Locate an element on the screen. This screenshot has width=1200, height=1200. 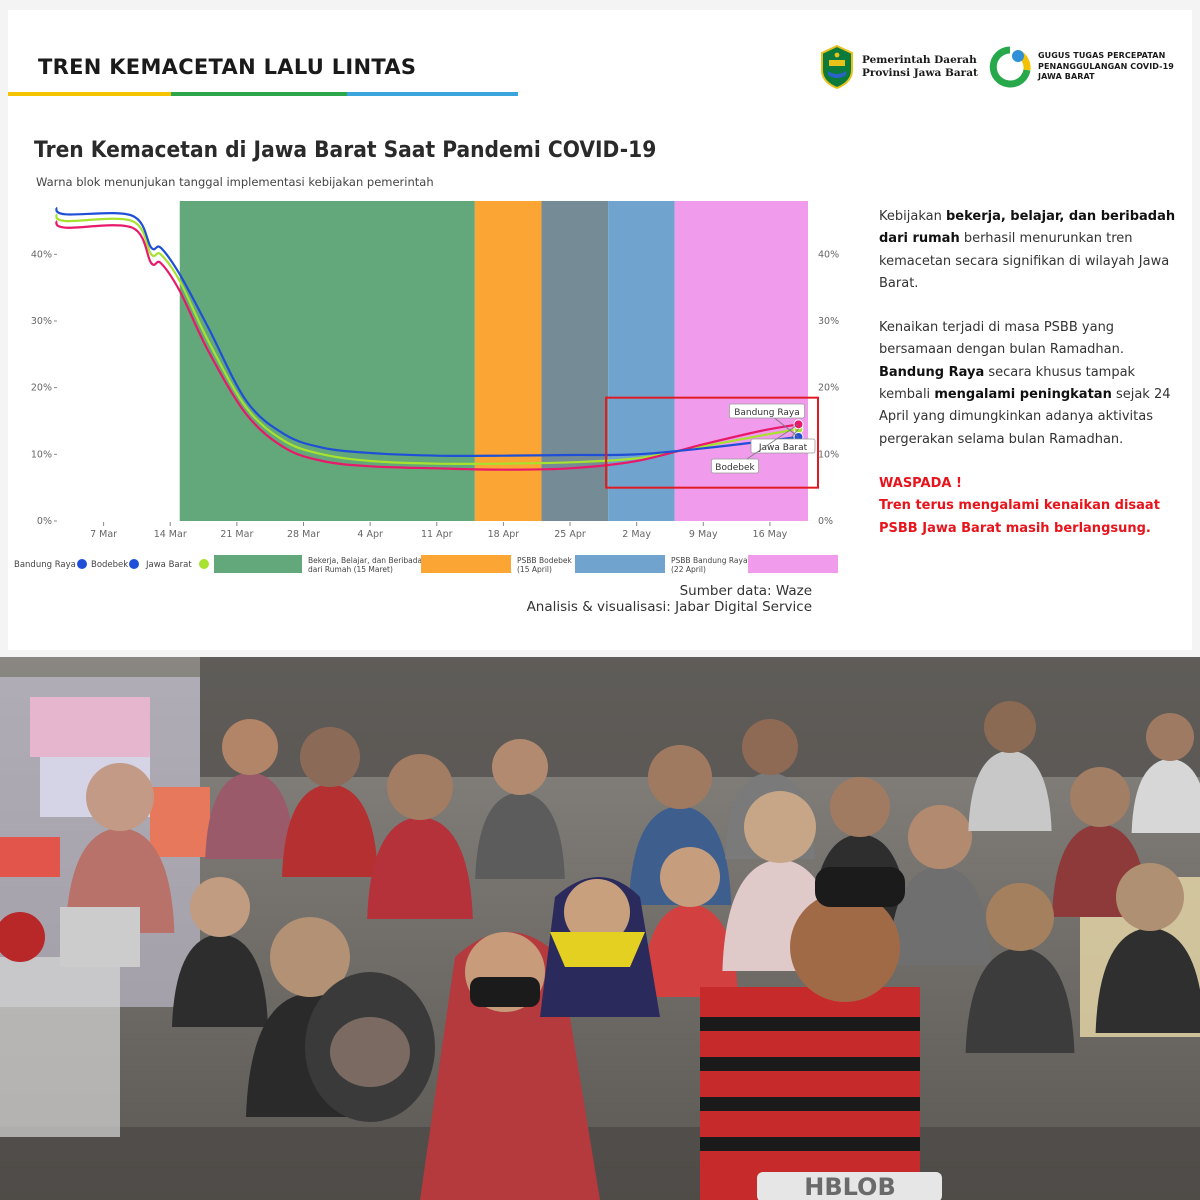
jawa-barat-emblem-icon is located at coordinates (837, 67).